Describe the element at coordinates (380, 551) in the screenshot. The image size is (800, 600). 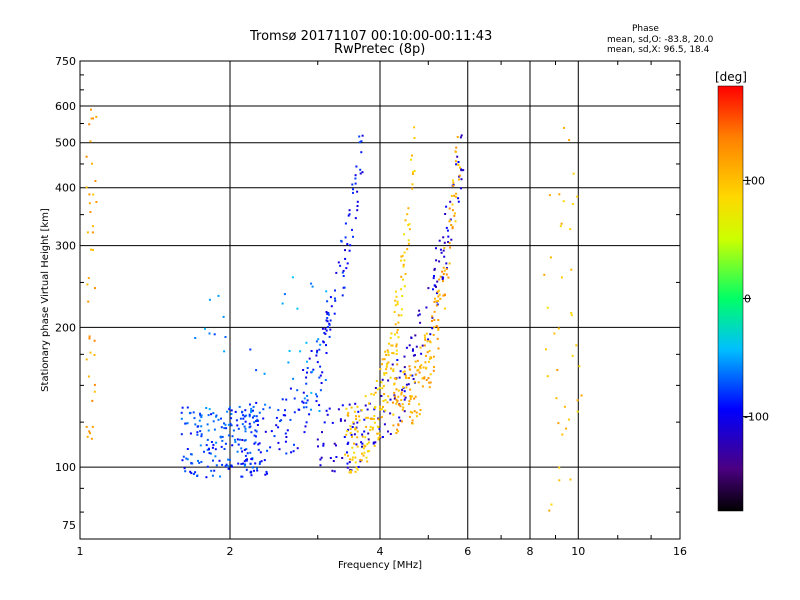
I see `x-tick-label: 4` at that location.